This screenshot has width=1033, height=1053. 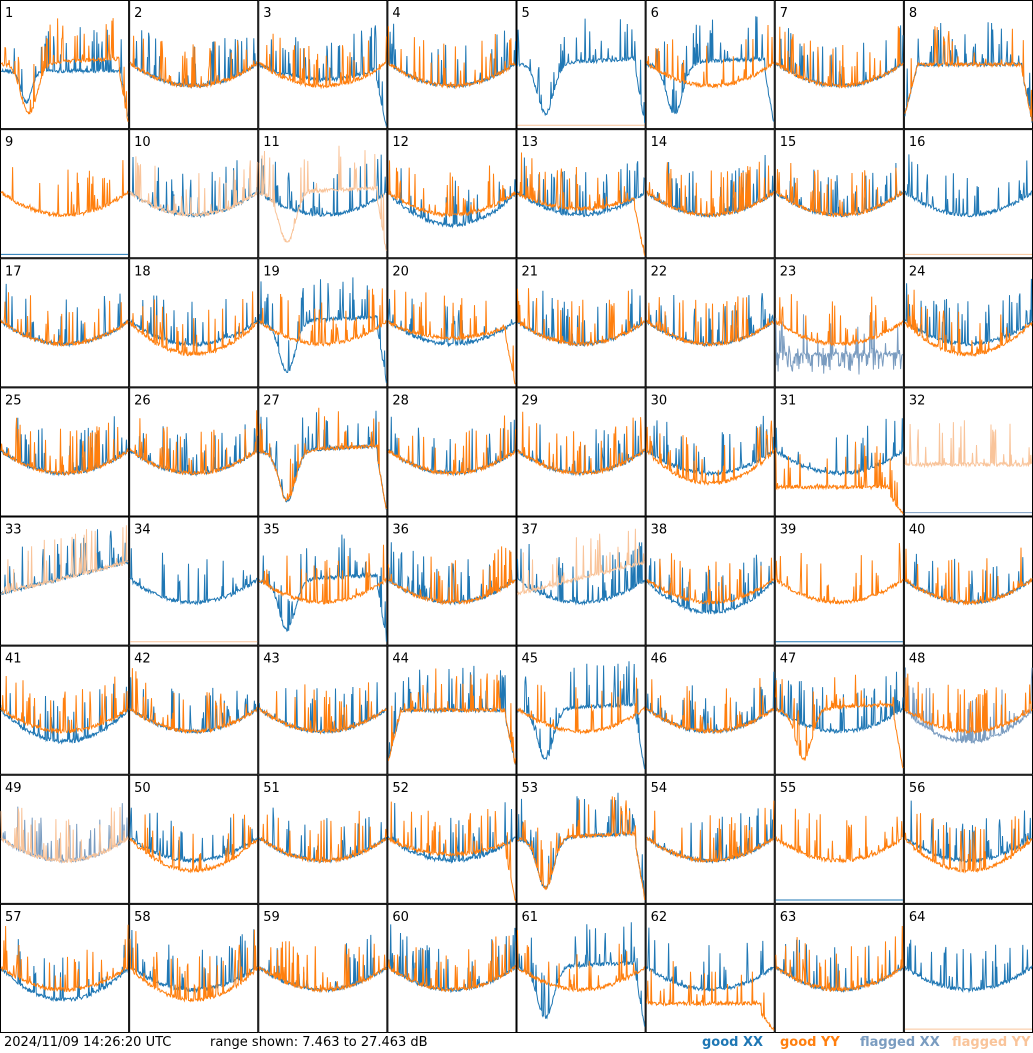 What do you see at coordinates (839, 968) in the screenshot?
I see `panel-63: 63` at bounding box center [839, 968].